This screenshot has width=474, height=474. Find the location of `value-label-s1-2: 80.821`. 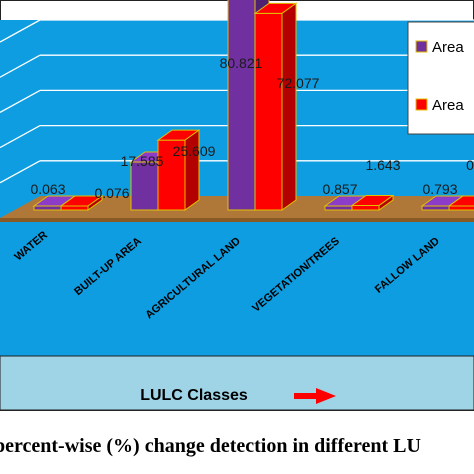

value-label-s1-2: 80.821 is located at coordinates (241, 63).